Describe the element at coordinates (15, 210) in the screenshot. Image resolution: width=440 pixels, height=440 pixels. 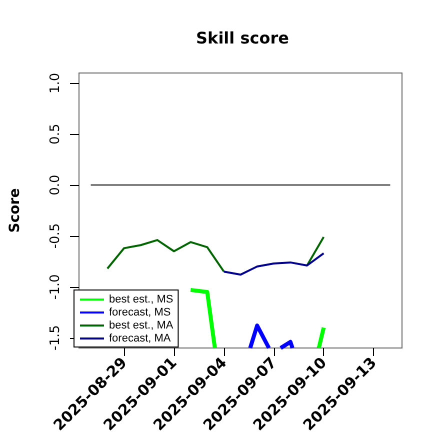
I see `y-axis-title: Score` at that location.